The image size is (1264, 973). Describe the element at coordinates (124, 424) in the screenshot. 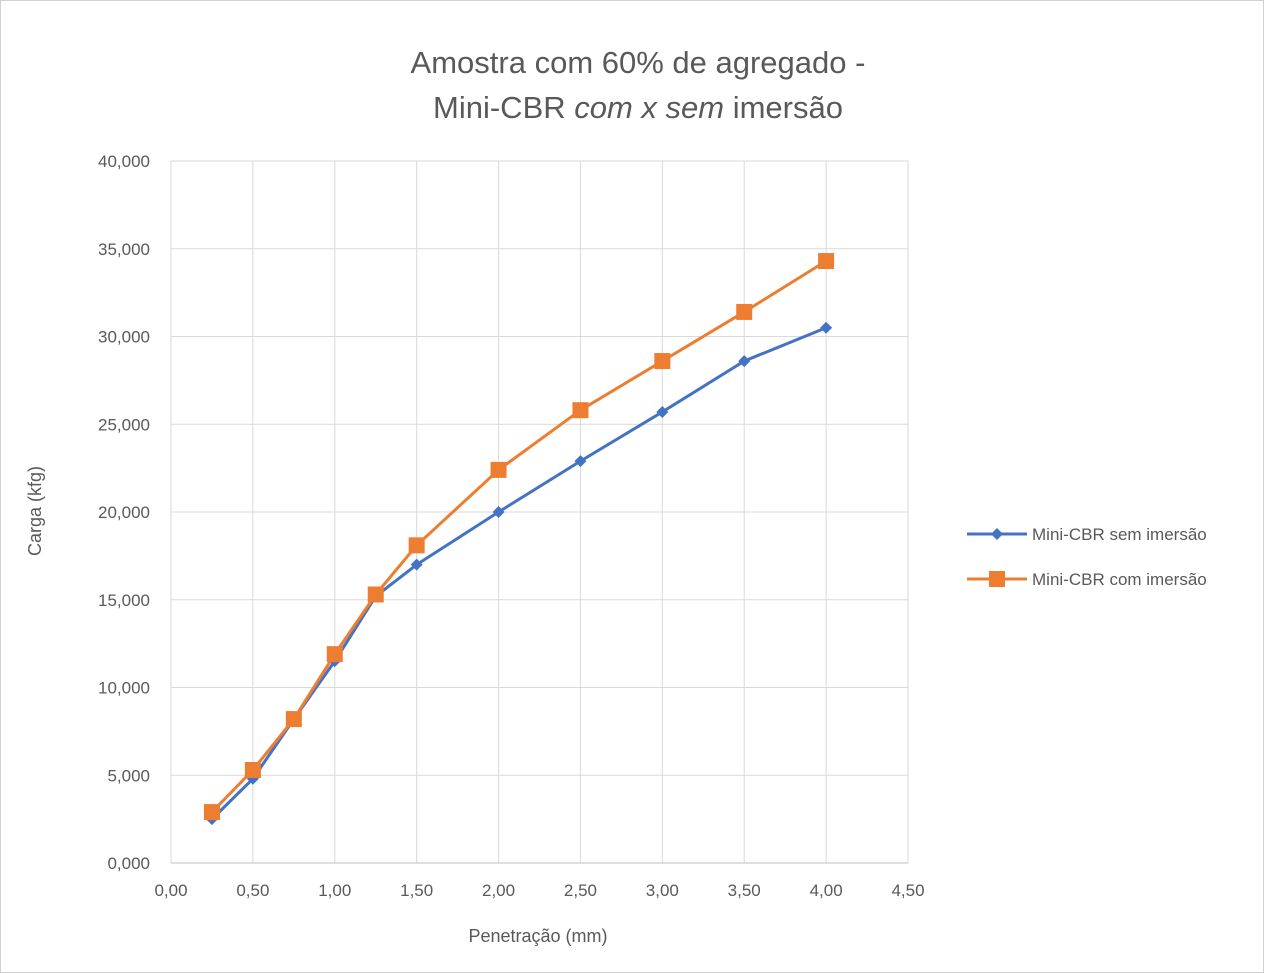

I see `y-tick-label: 25,000` at that location.